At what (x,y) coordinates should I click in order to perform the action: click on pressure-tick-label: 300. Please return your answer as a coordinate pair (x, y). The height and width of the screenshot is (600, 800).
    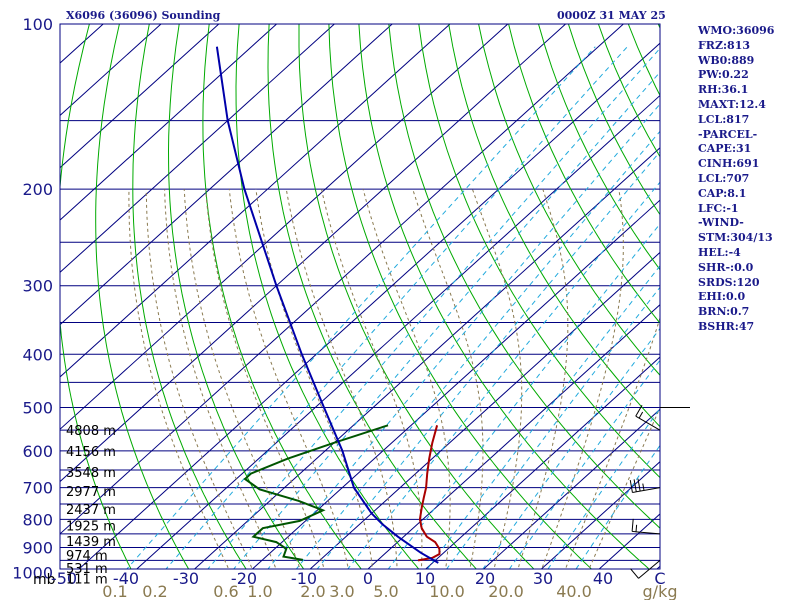
    Looking at the image, I should click on (37, 286).